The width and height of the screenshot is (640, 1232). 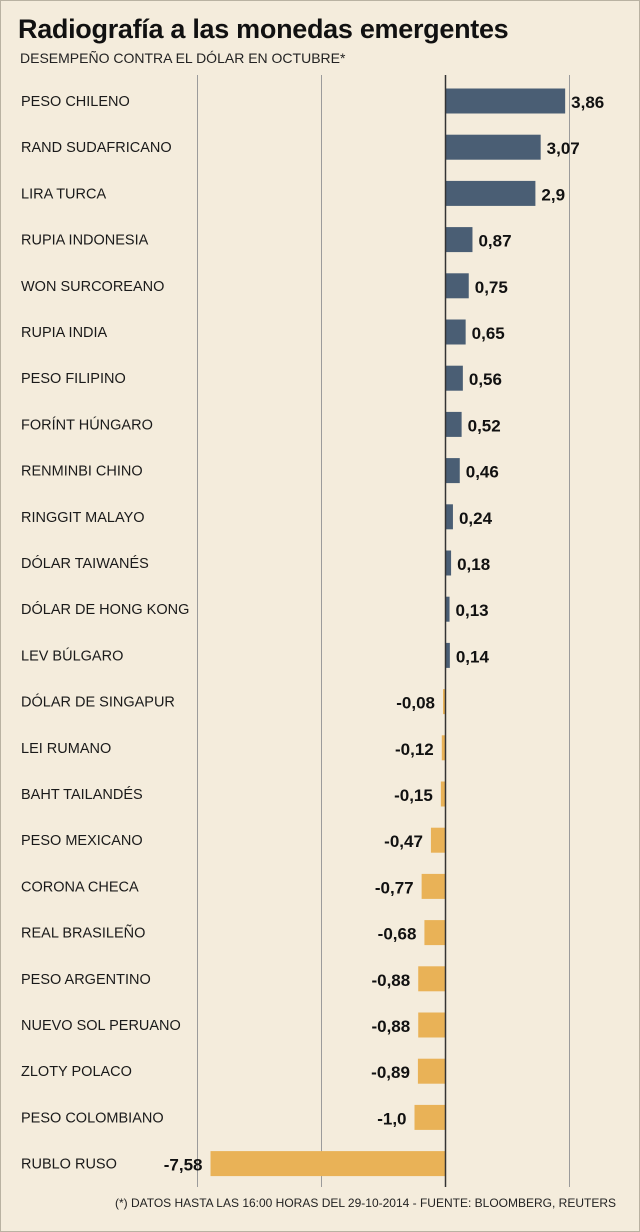 What do you see at coordinates (394, 887) in the screenshot?
I see `value-label: -0,77` at bounding box center [394, 887].